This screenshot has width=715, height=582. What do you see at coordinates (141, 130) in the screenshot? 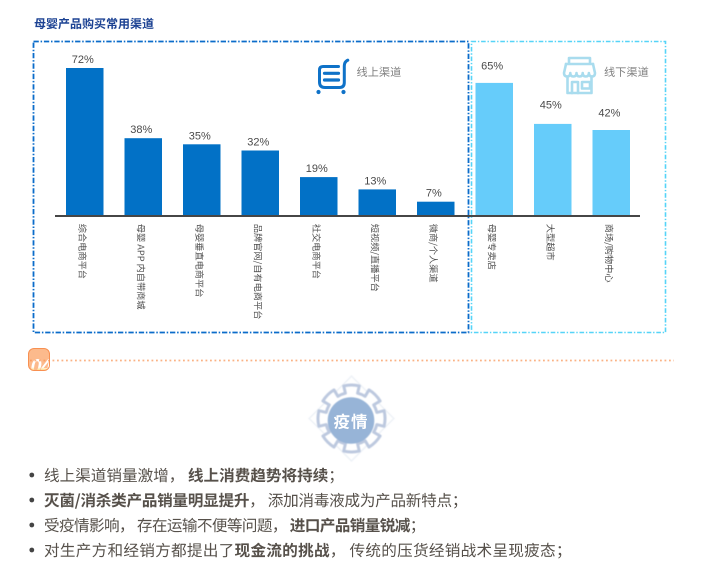
I see `svg-text: 38%` at bounding box center [141, 130].